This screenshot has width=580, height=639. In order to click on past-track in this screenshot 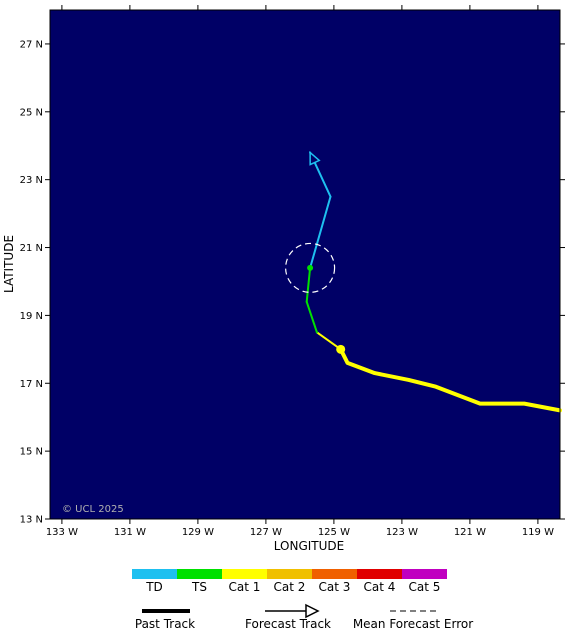, I will do `click(450, 380)`.